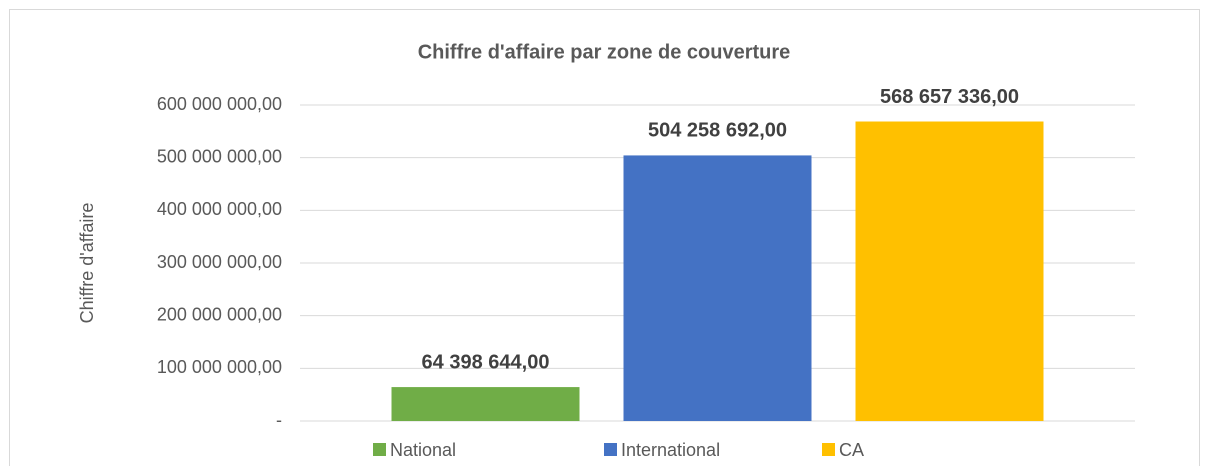  Describe the element at coordinates (219, 209) in the screenshot. I see `y-tick-label: 400 000 000,00` at that location.